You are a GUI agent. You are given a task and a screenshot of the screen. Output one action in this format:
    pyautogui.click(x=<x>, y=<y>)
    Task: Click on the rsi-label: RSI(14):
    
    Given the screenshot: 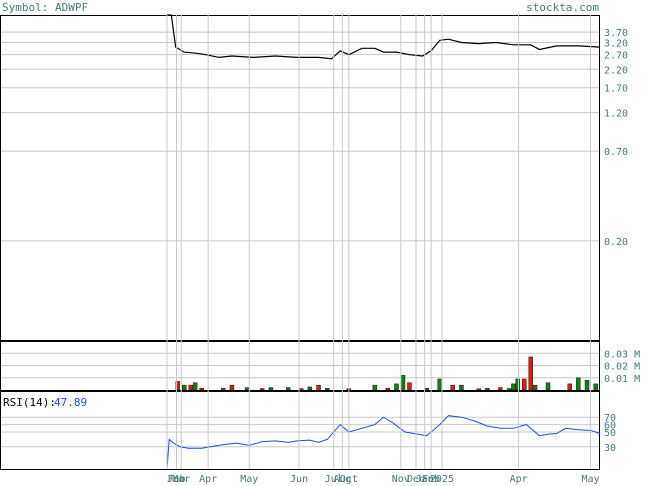 What is the action you would take?
    pyautogui.click(x=29, y=402)
    